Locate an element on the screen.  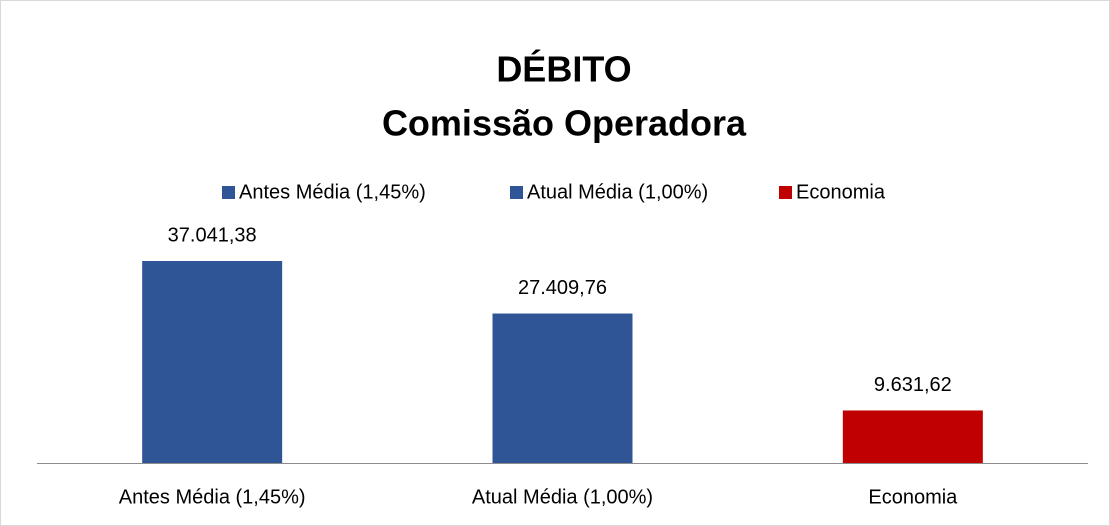
legend-label: Antes Média (1,45%) is located at coordinates (332, 192).